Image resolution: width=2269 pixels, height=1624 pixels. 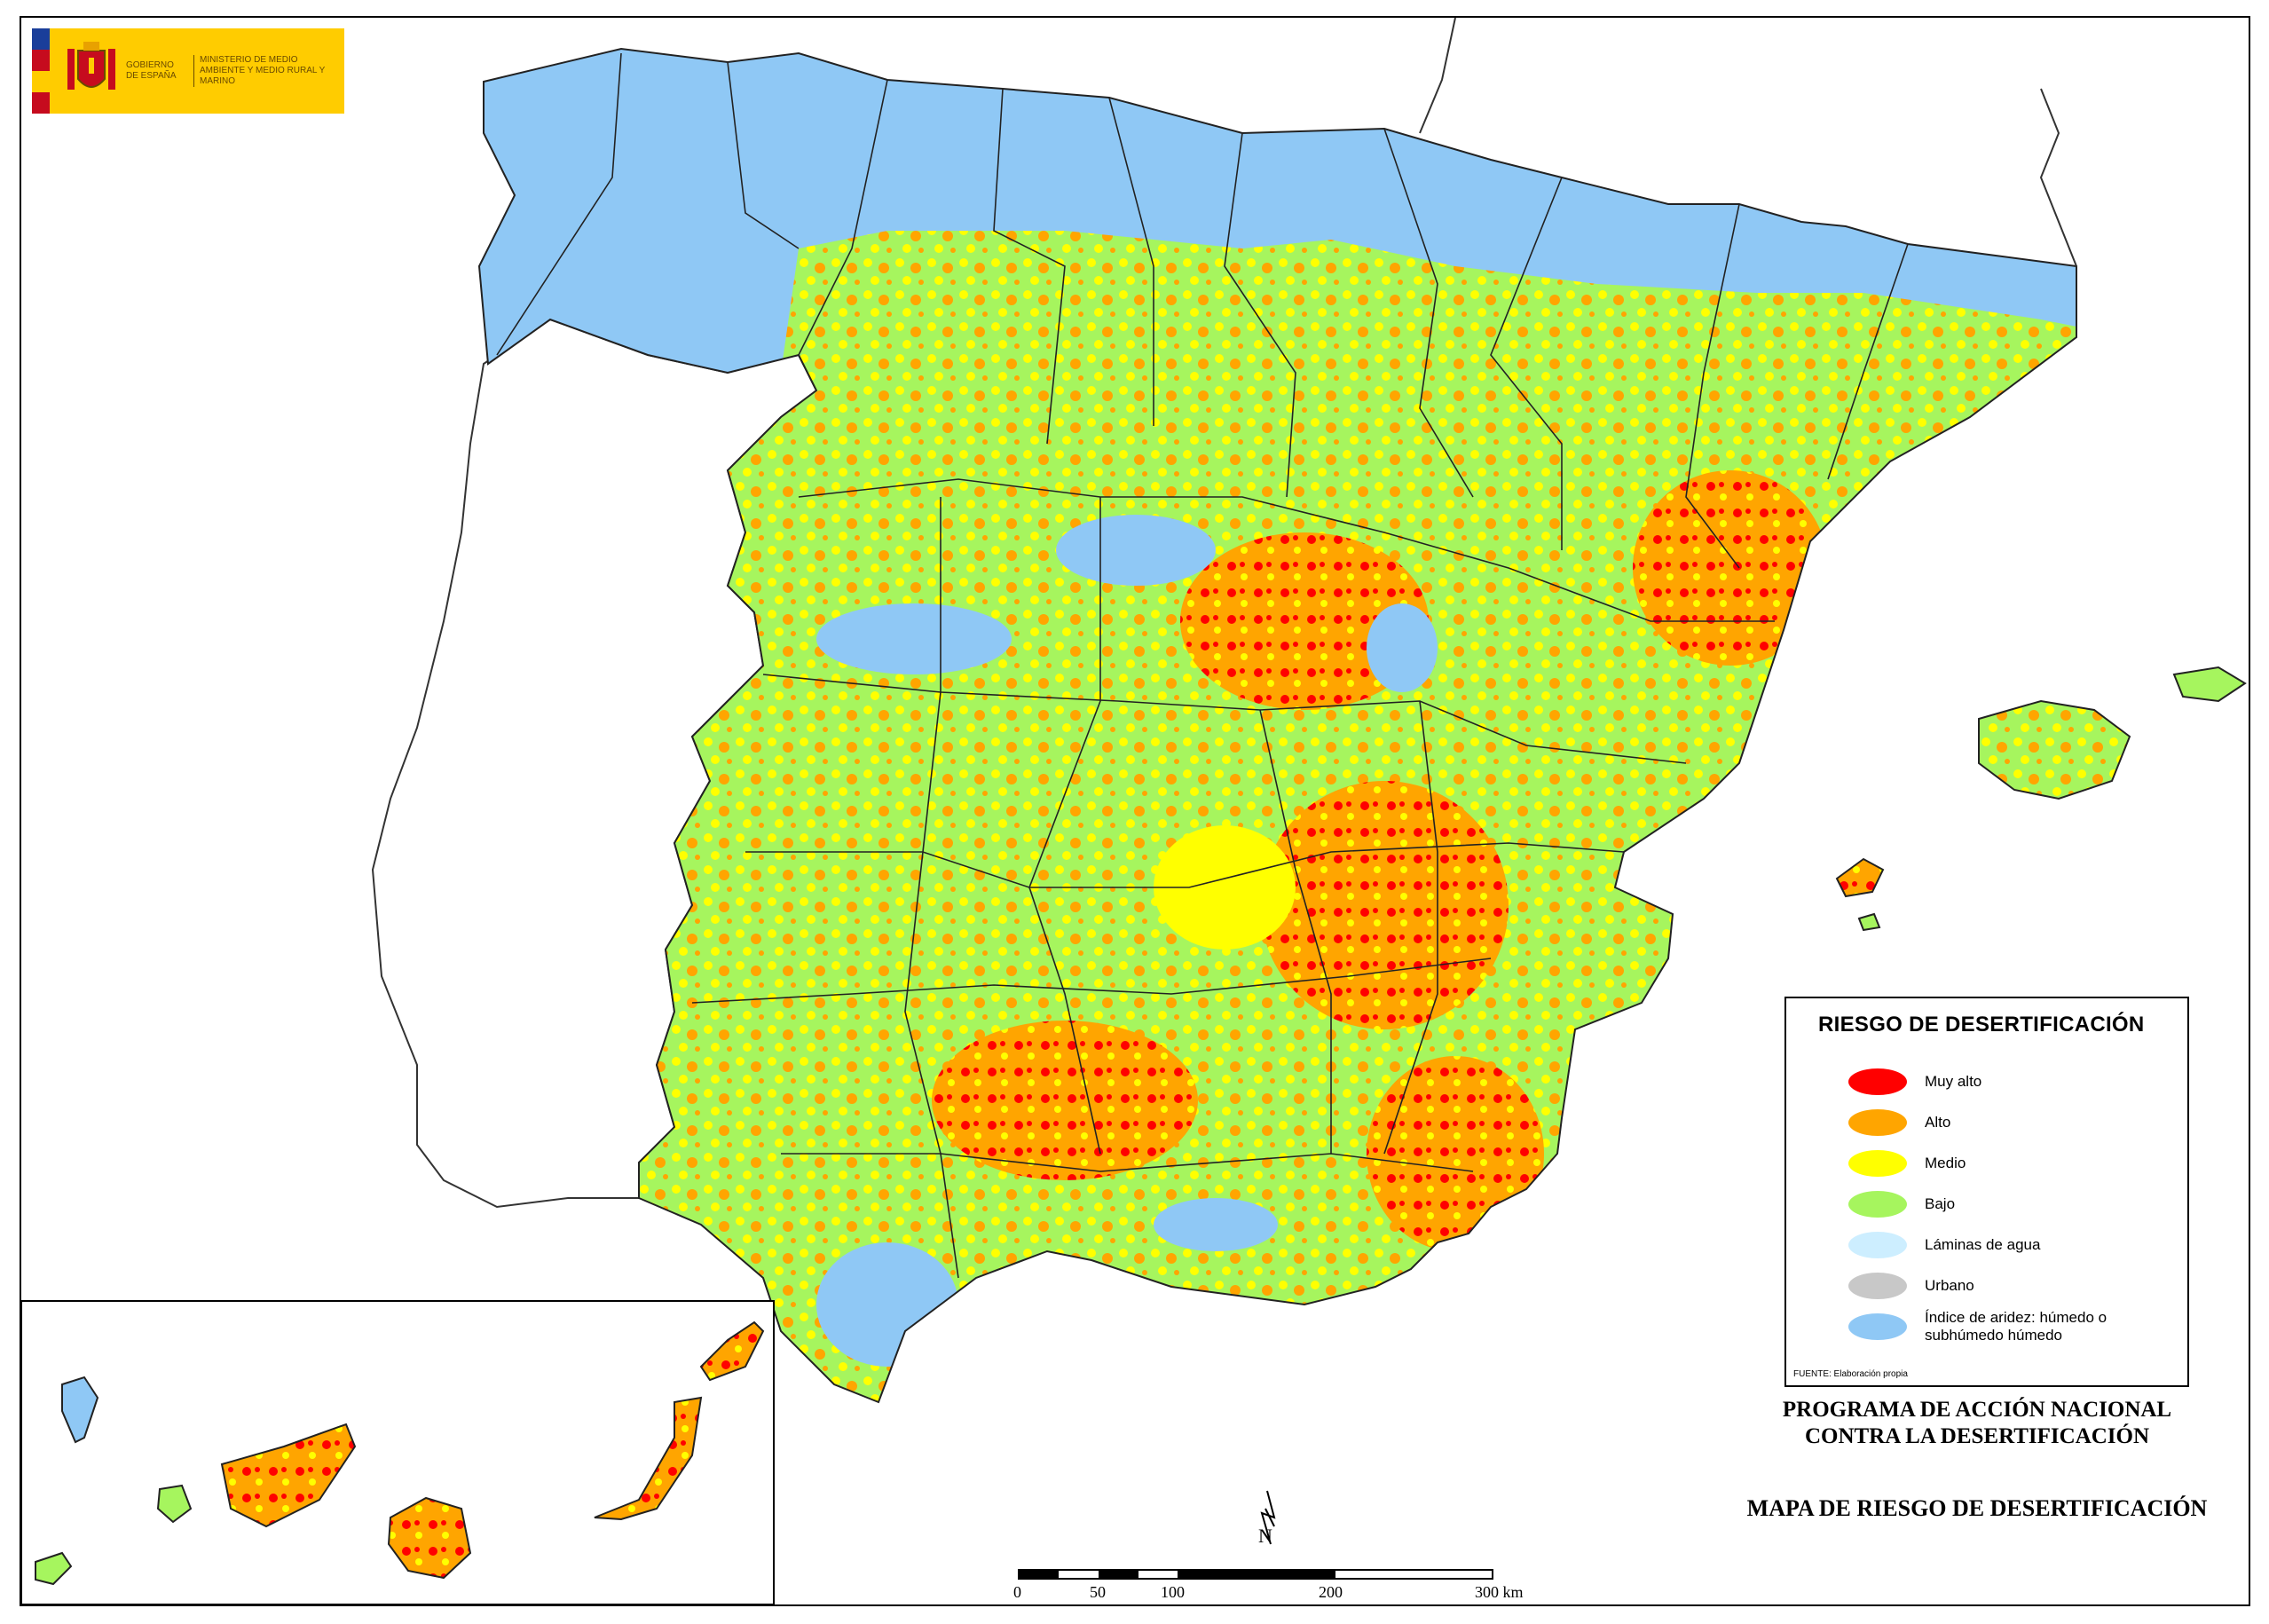 I want to click on humid-zone-gredos, so click(x=914, y=638).